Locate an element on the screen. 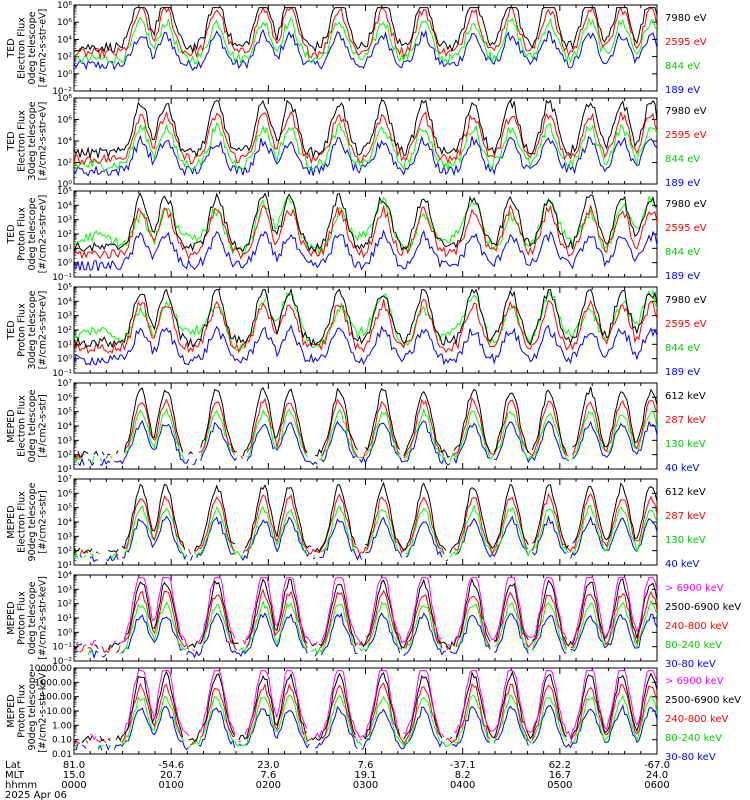  y-tick-label: 1.00 is located at coordinates (62, 726).